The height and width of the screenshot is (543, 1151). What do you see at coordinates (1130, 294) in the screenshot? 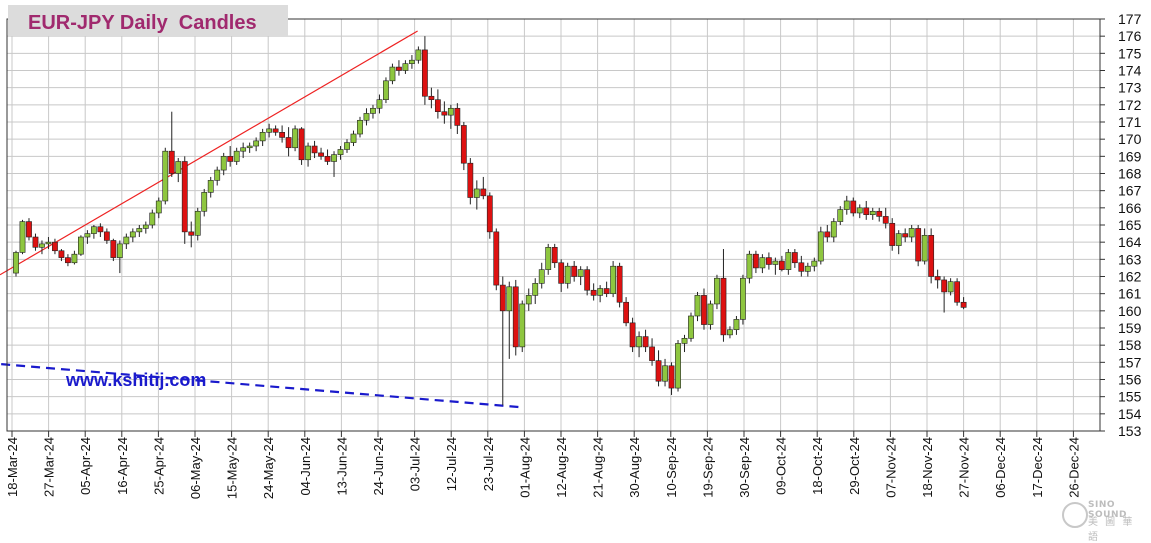
I see `y-tick-label: 161` at bounding box center [1130, 294].